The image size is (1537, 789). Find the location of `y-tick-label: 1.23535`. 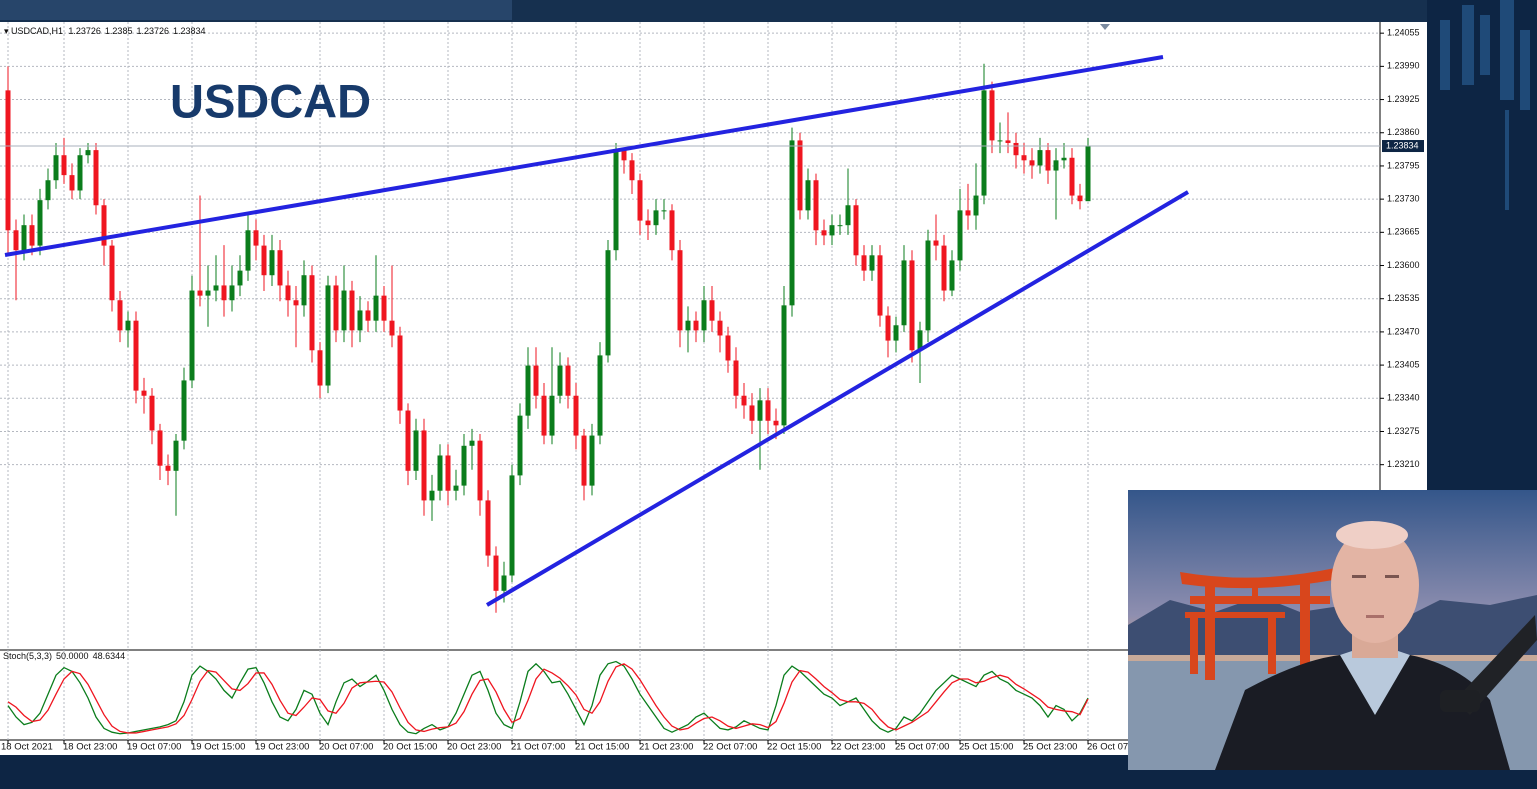

y-tick-label: 1.23535 is located at coordinates (1403, 298).